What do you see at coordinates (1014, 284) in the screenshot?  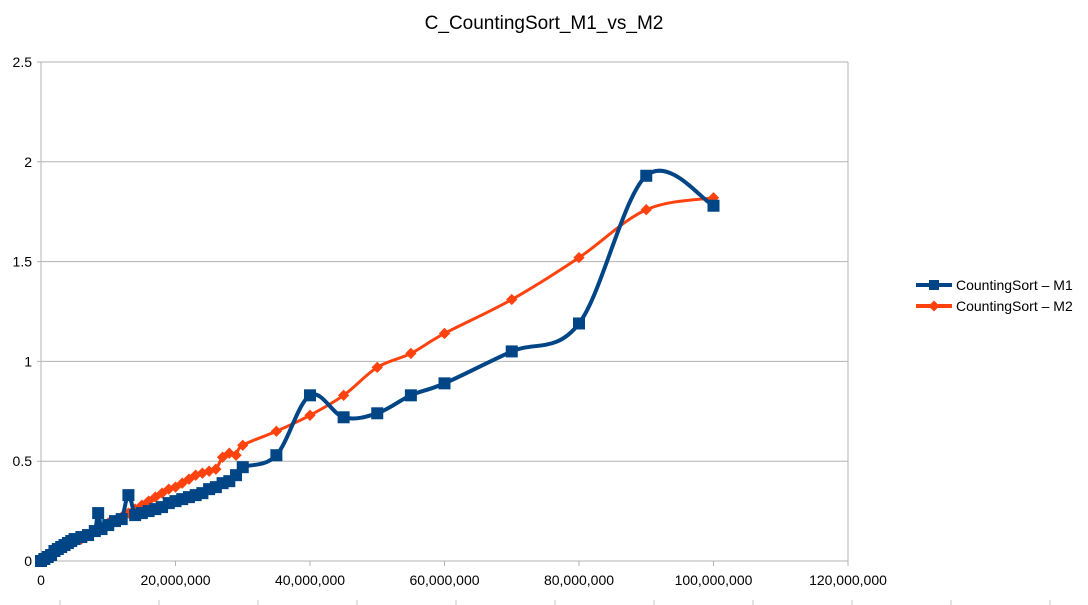 I see `legend-label-m1: CountingSort – M1` at bounding box center [1014, 284].